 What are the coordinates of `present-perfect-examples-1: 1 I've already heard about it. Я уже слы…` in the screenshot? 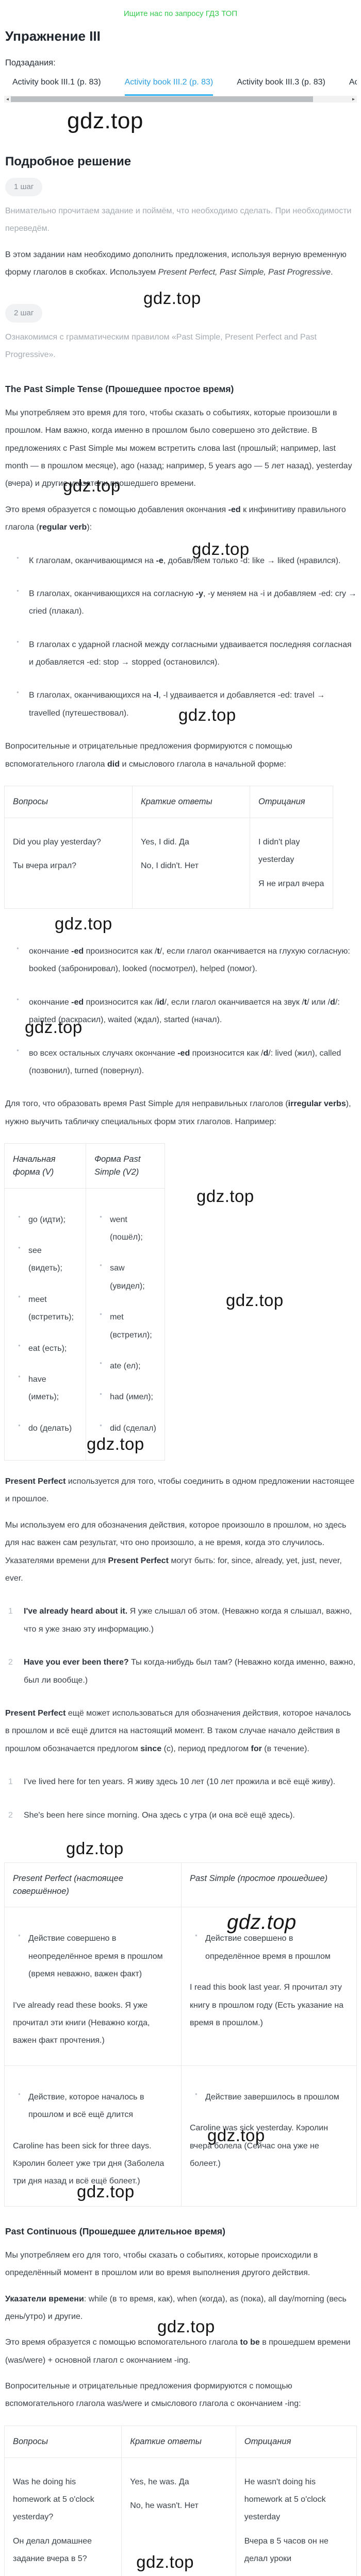 It's located at (180, 1646).